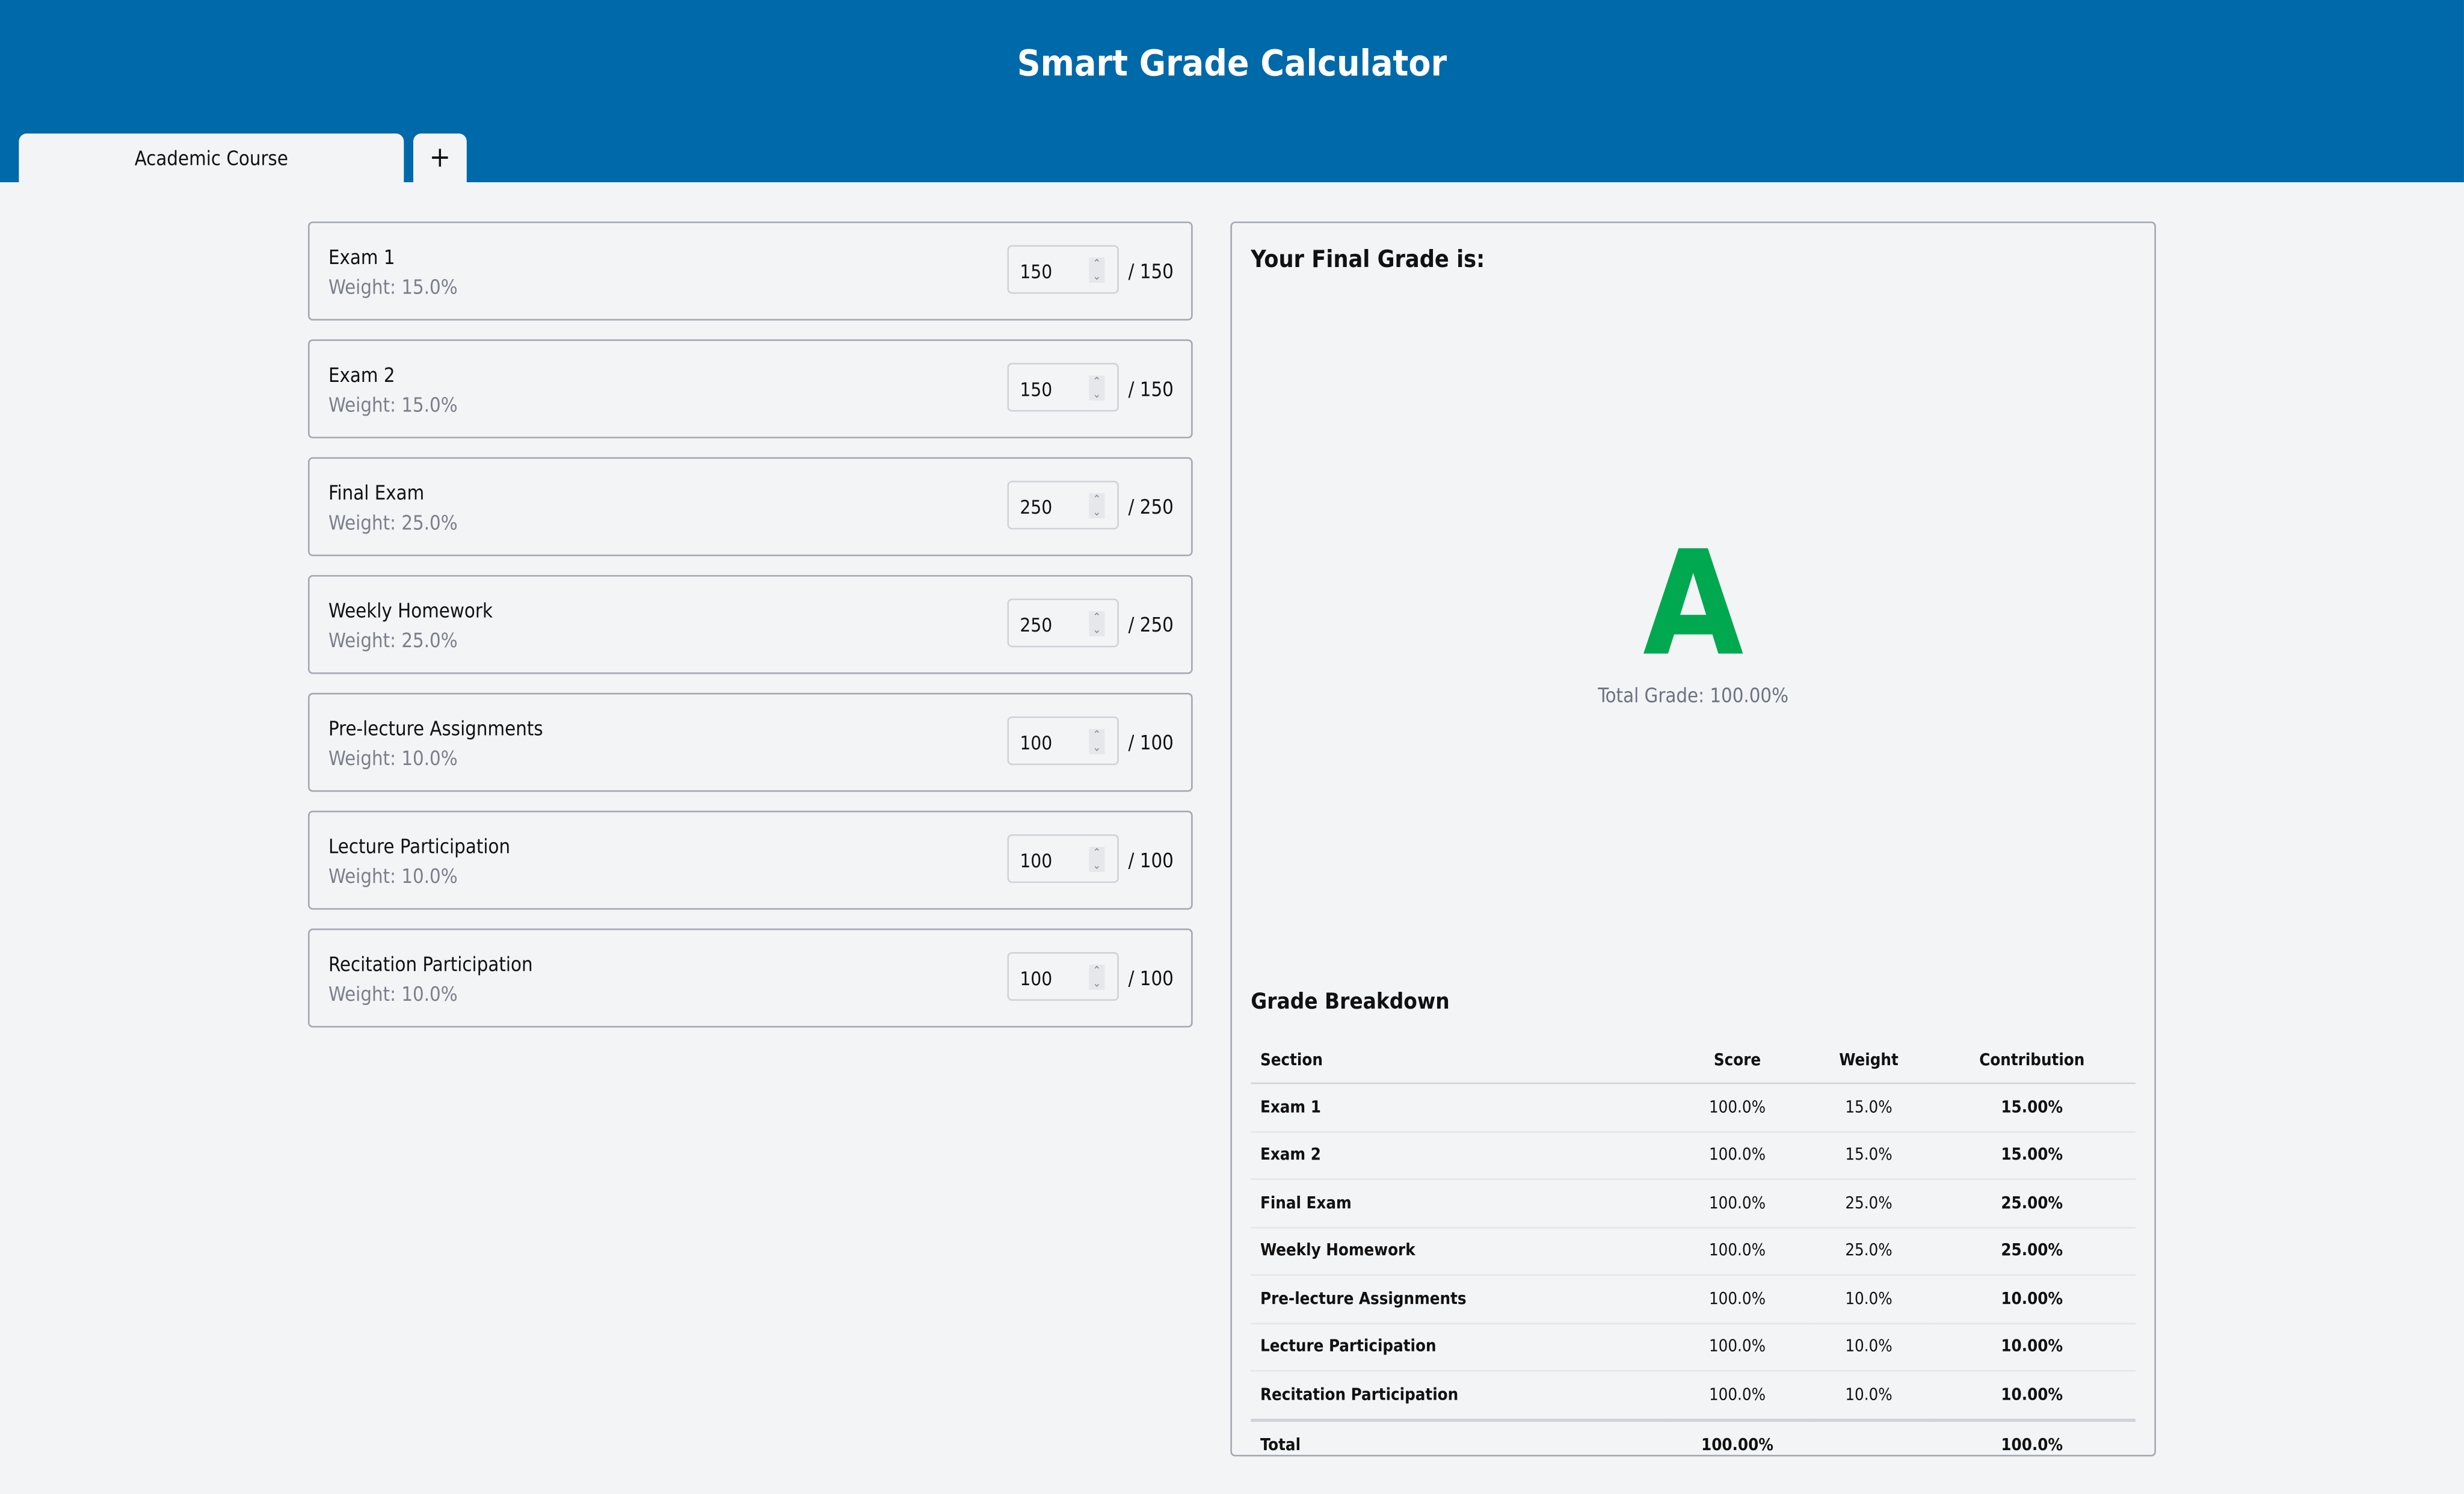 The image size is (2464, 1494). Describe the element at coordinates (1738, 1061) in the screenshot. I see `col-score: Score` at that location.